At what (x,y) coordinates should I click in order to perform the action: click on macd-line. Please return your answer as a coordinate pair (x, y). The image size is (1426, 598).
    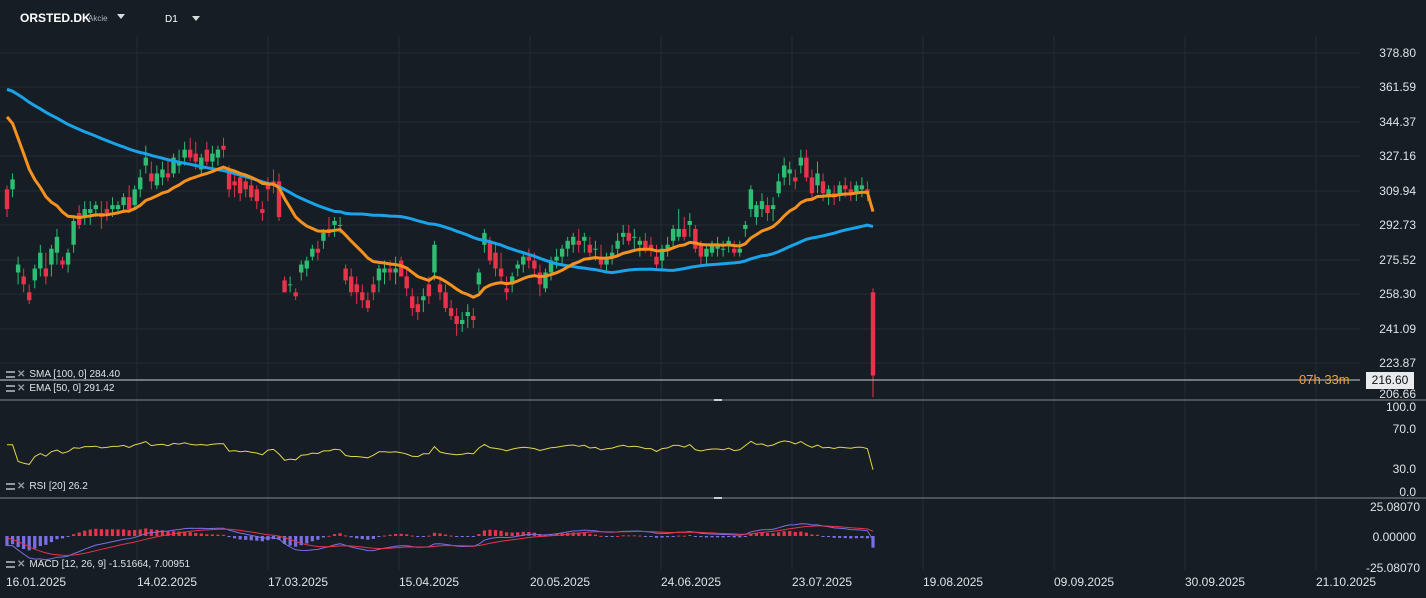
    Looking at the image, I should click on (440, 542).